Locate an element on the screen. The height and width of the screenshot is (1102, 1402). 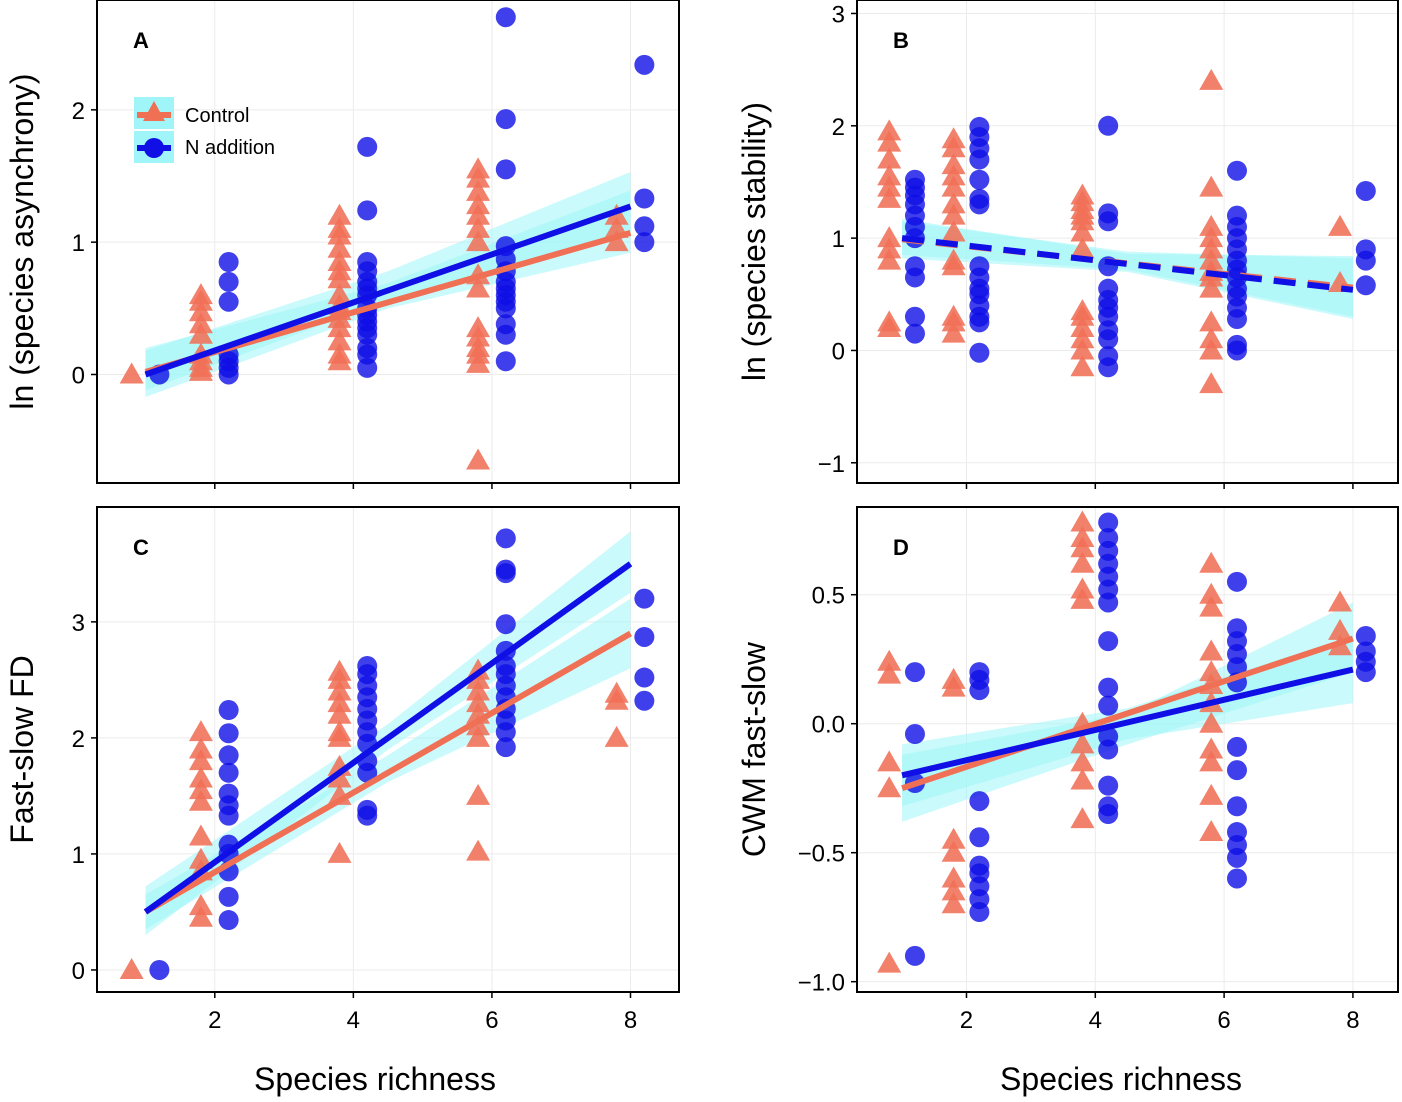
x-tick-label: 2 is located at coordinates (214, 1020).